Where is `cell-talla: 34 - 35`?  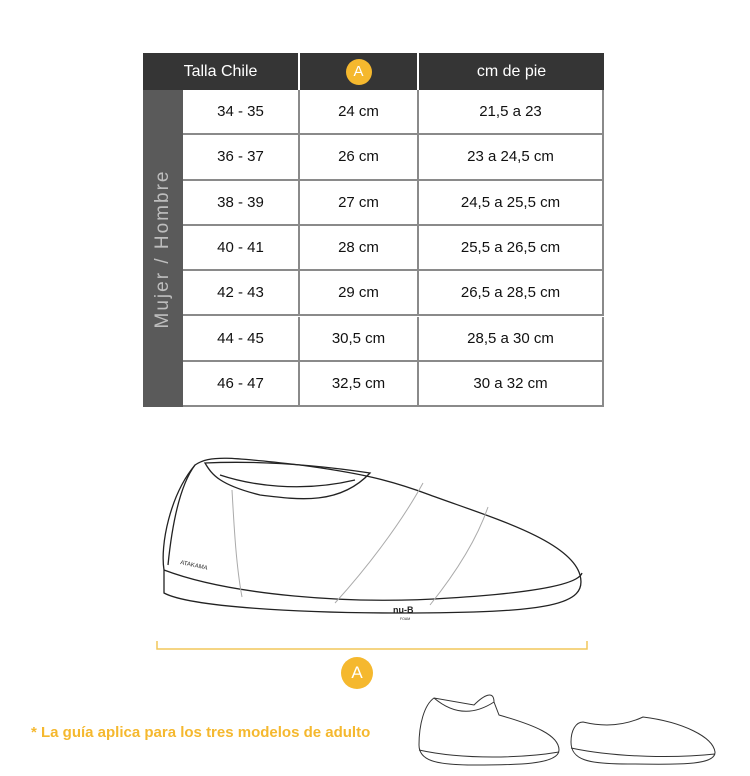
cell-talla: 34 - 35 is located at coordinates (241, 113).